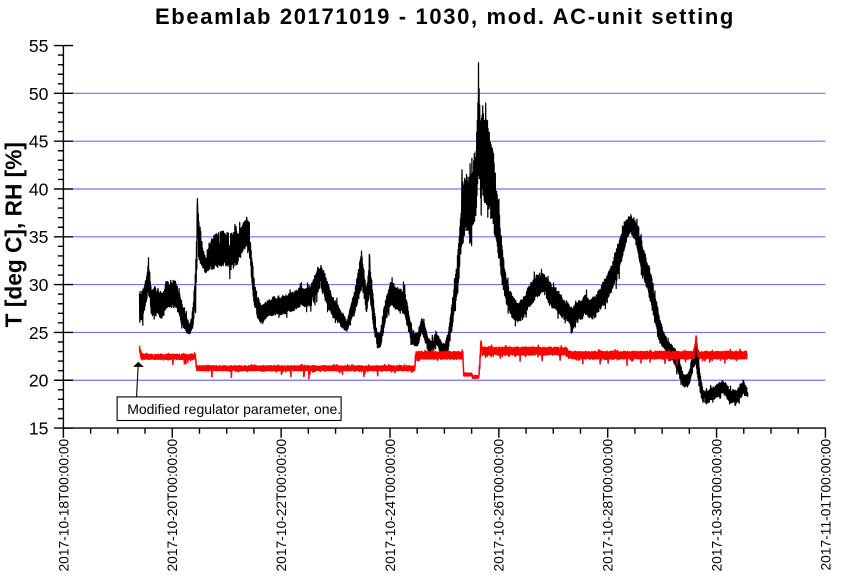 This screenshot has height=577, width=845. I want to click on svg-text: 2017-10-30T00:00:00, so click(716, 504).